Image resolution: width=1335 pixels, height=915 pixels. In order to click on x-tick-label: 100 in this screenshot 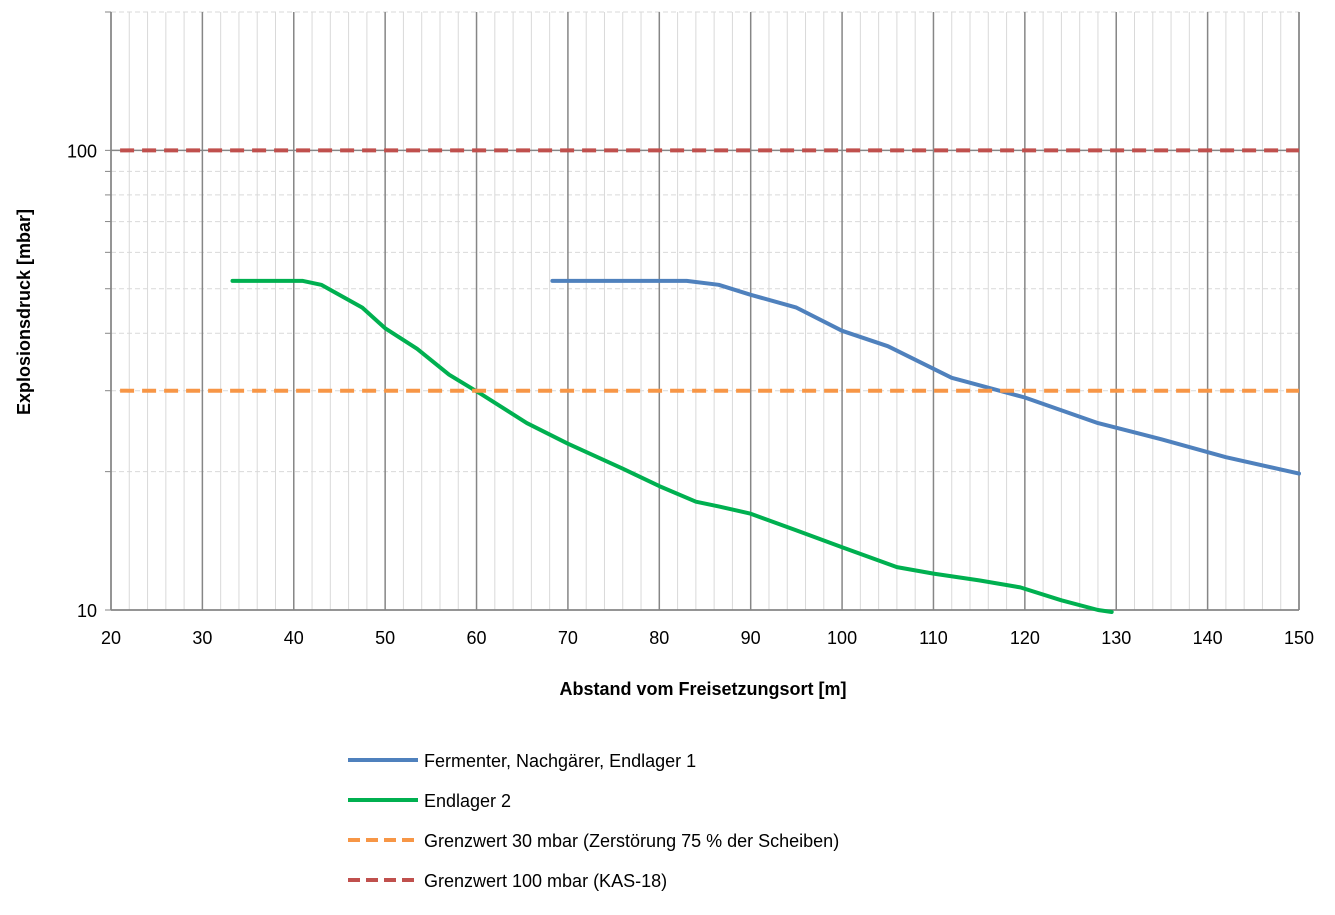, I will do `click(842, 638)`.